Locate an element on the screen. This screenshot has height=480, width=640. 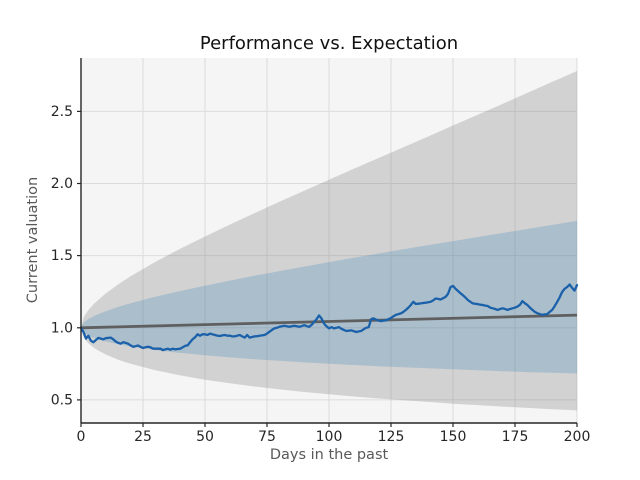
chart-title: Performance vs. Expectation is located at coordinates (329, 43).